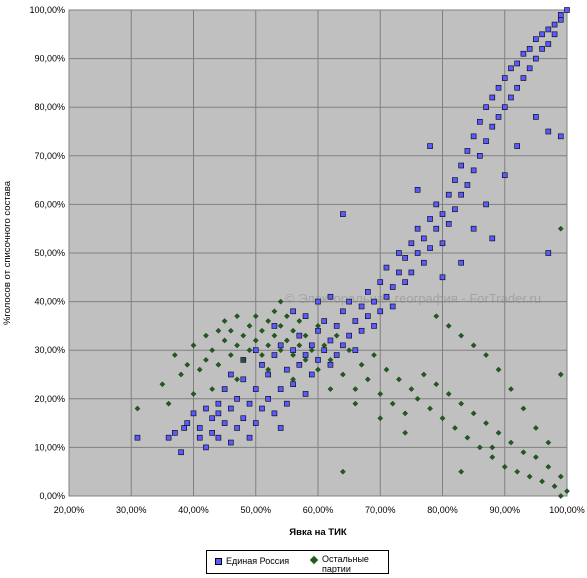 This screenshot has height=578, width=587. I want to click on x-tick-label: 20,00%, so click(69, 510).